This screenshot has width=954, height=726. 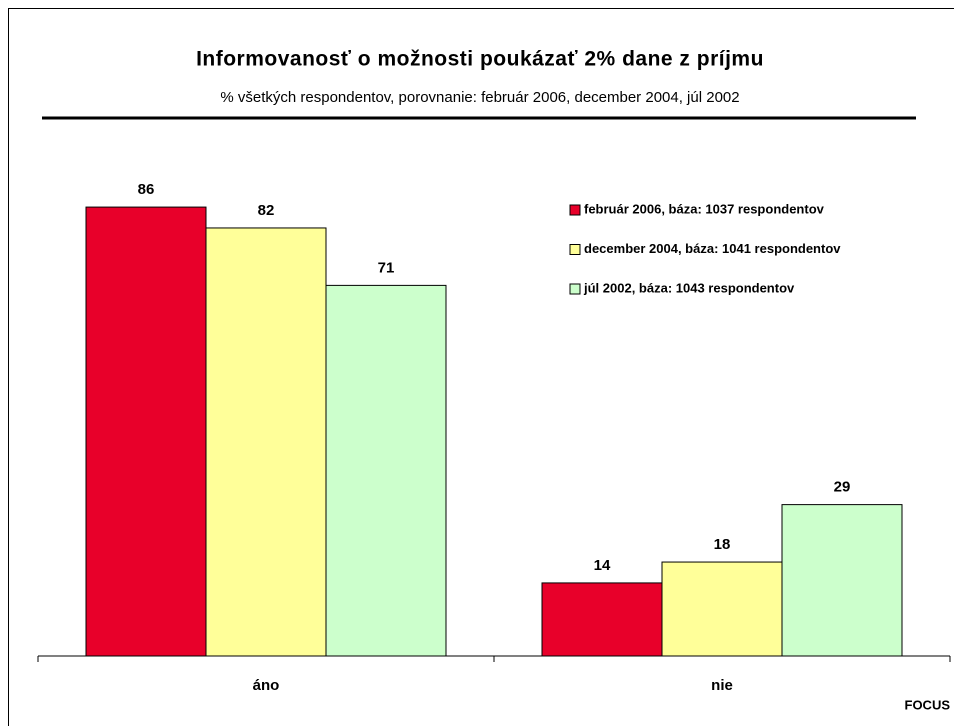 What do you see at coordinates (386, 267) in the screenshot?
I see `data-label: 71` at bounding box center [386, 267].